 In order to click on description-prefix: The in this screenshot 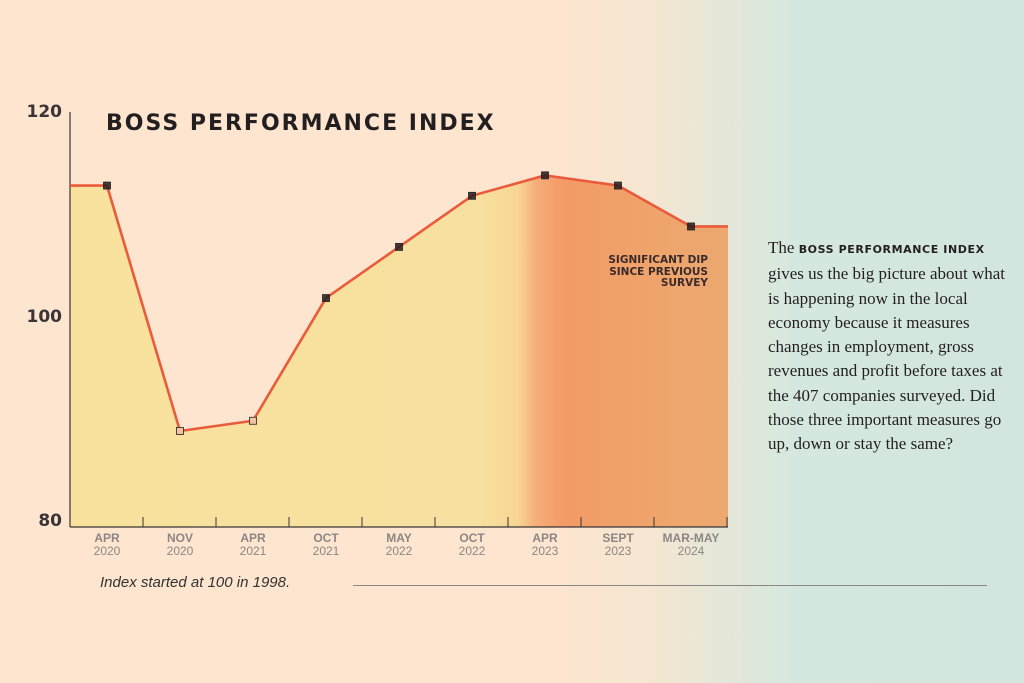, I will do `click(781, 247)`.